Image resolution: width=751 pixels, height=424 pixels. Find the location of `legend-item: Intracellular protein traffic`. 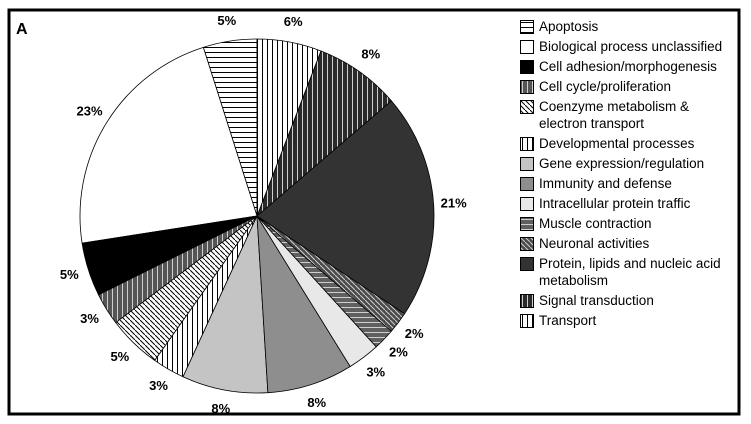

legend-item: Intracellular protein traffic is located at coordinates (625, 203).